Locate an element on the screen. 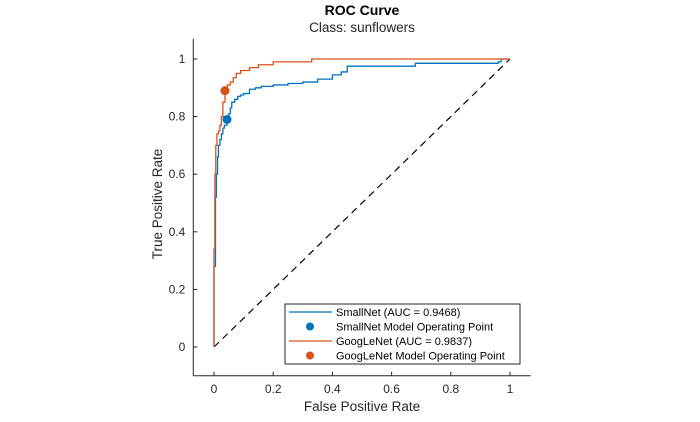  legend-label: GoogLeNet Model Operating Point is located at coordinates (420, 357).